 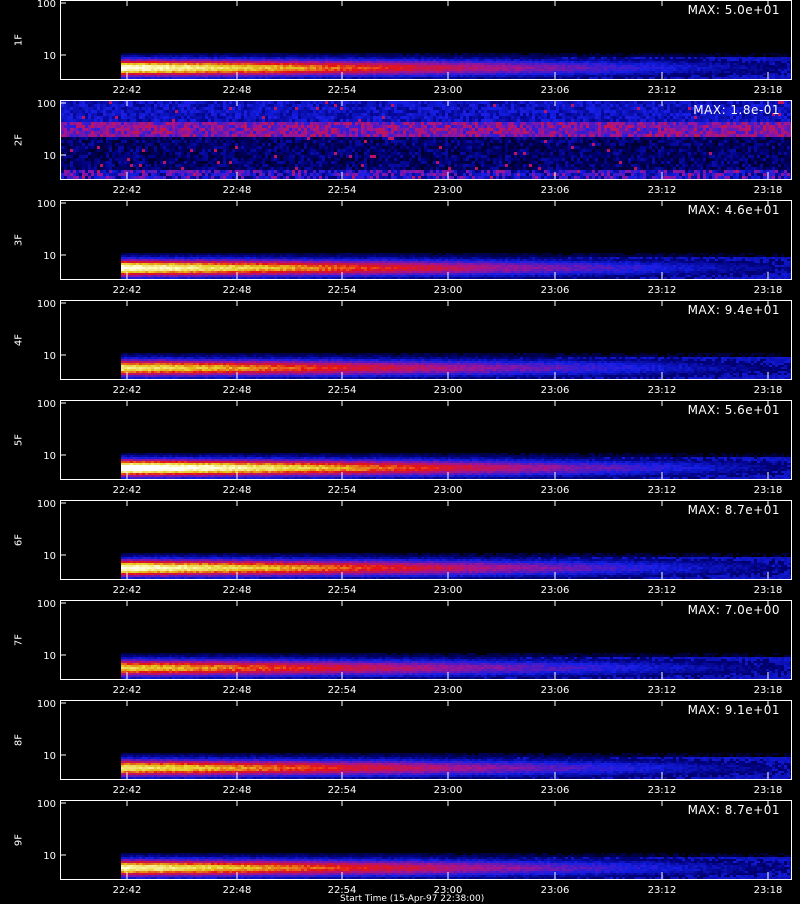 What do you see at coordinates (19, 40) in the screenshot?
I see `y-axis-label: 1F` at bounding box center [19, 40].